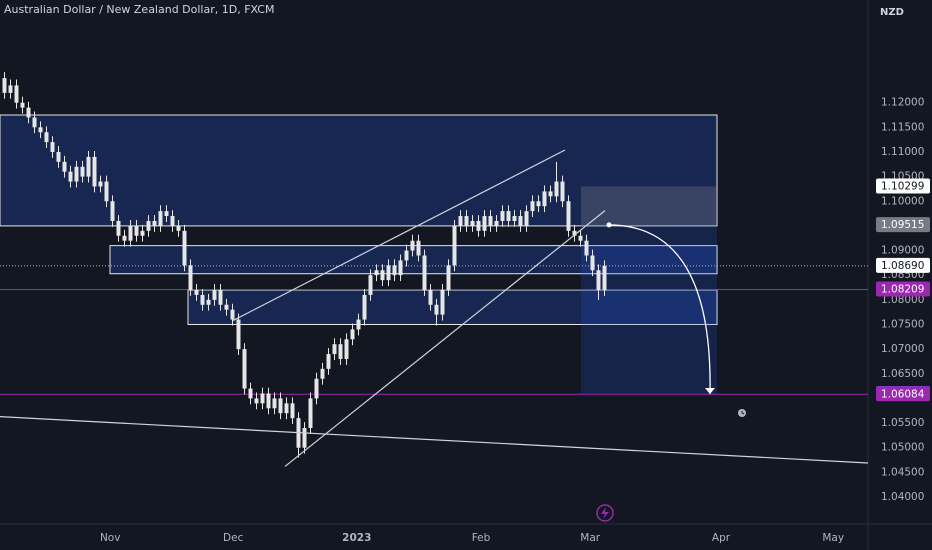 The image size is (932, 550). What do you see at coordinates (903, 394) in the screenshot?
I see `price-badge-label: 1.06084` at bounding box center [903, 394].